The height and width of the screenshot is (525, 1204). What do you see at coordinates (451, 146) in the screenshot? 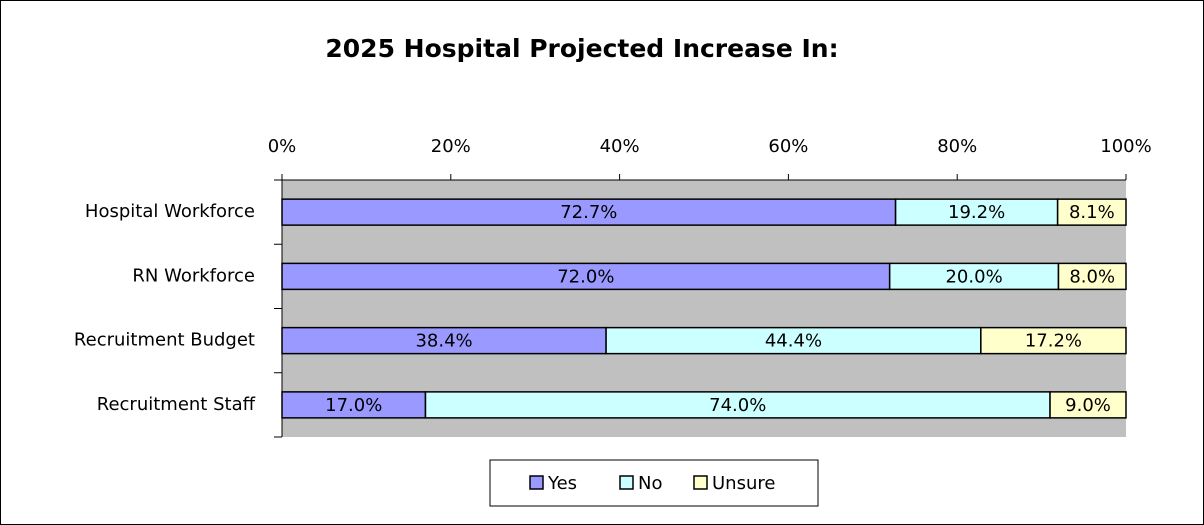
I see `x-tick-label: 20%` at bounding box center [451, 146].